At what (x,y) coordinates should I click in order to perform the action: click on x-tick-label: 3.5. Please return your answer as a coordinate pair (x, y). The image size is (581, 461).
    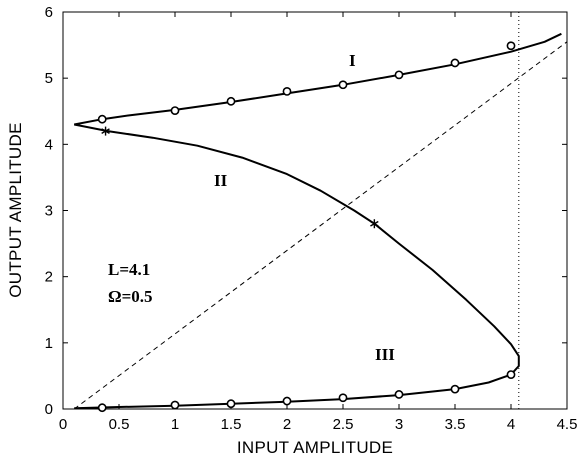
    Looking at the image, I should click on (455, 424).